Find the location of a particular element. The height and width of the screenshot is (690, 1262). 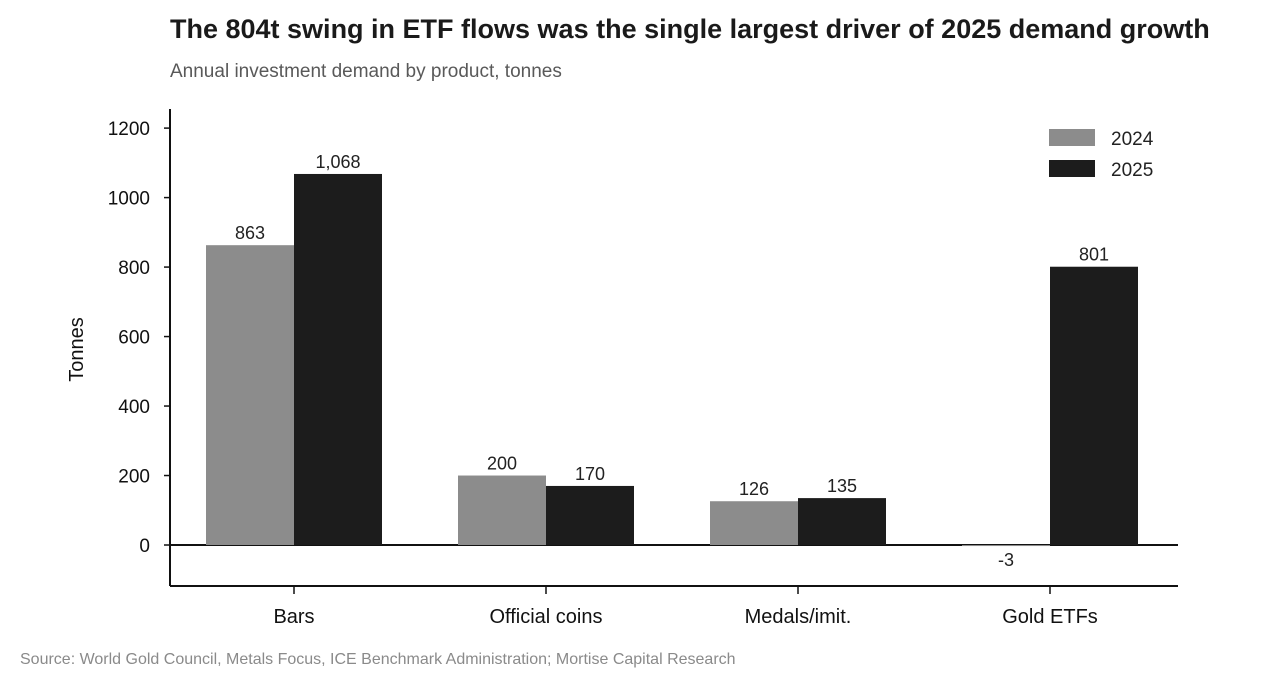

x-tick-label: Bars is located at coordinates (293, 617).